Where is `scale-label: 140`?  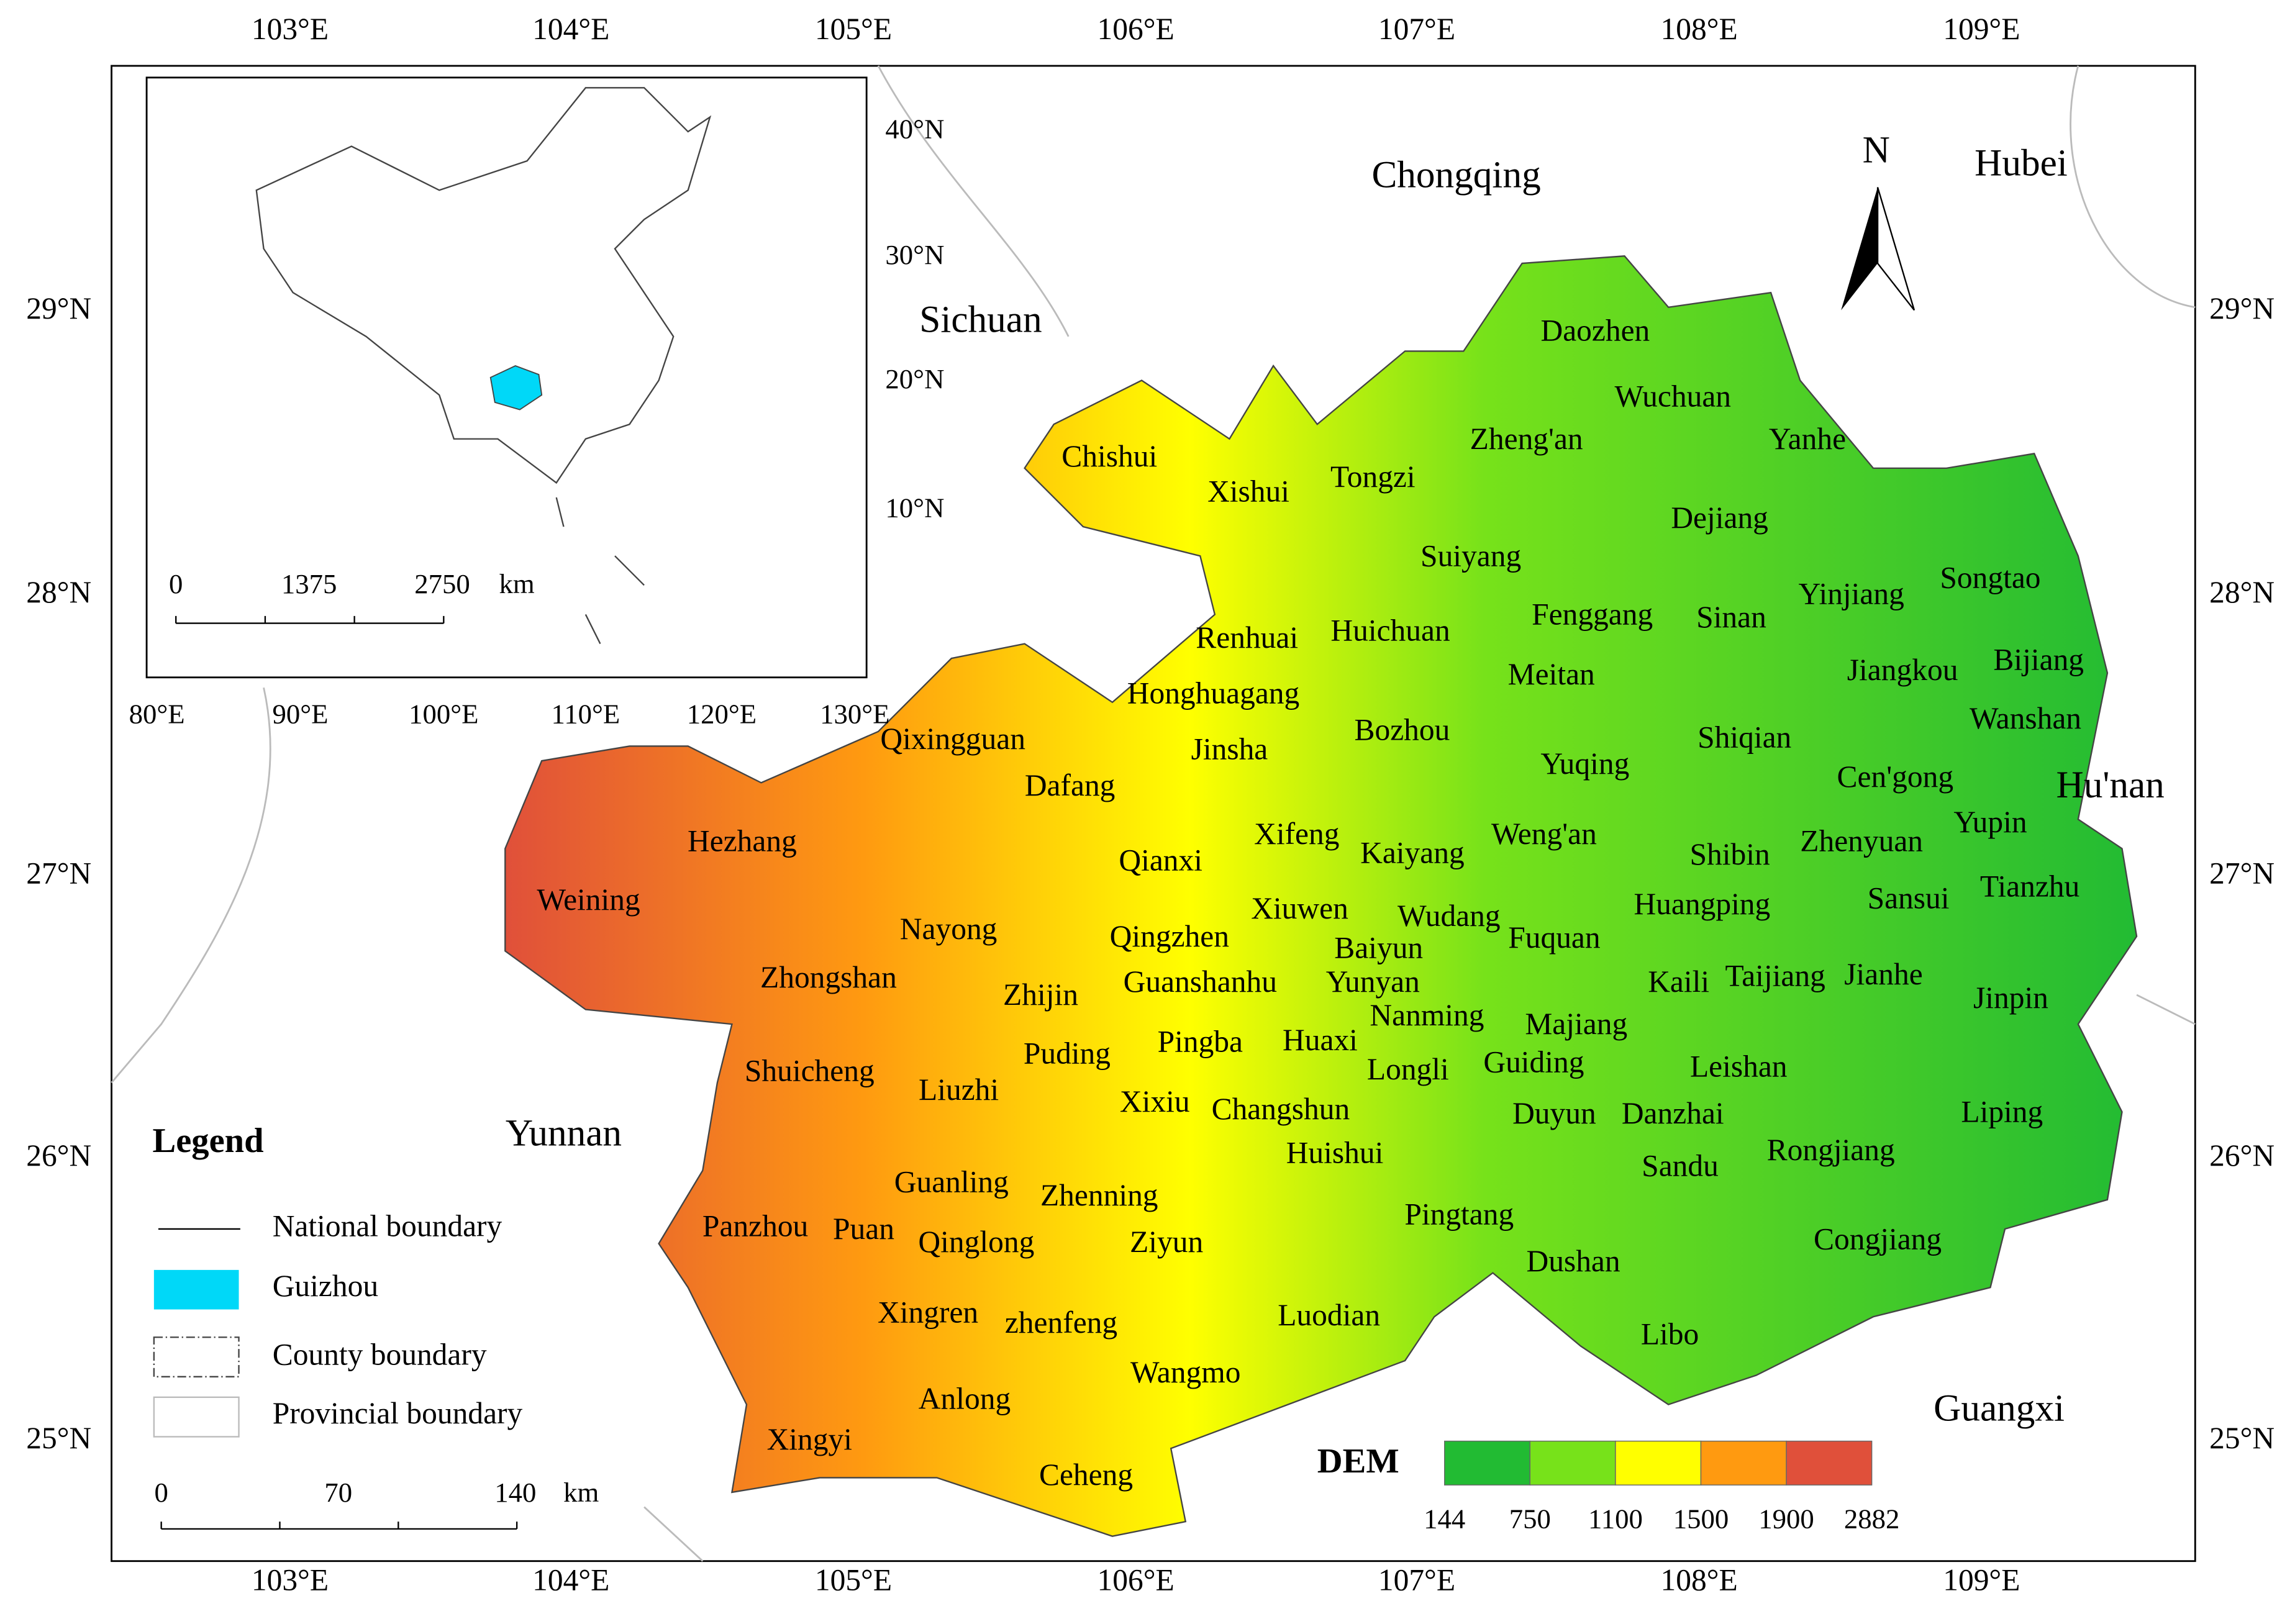
scale-label: 140 is located at coordinates (515, 1492).